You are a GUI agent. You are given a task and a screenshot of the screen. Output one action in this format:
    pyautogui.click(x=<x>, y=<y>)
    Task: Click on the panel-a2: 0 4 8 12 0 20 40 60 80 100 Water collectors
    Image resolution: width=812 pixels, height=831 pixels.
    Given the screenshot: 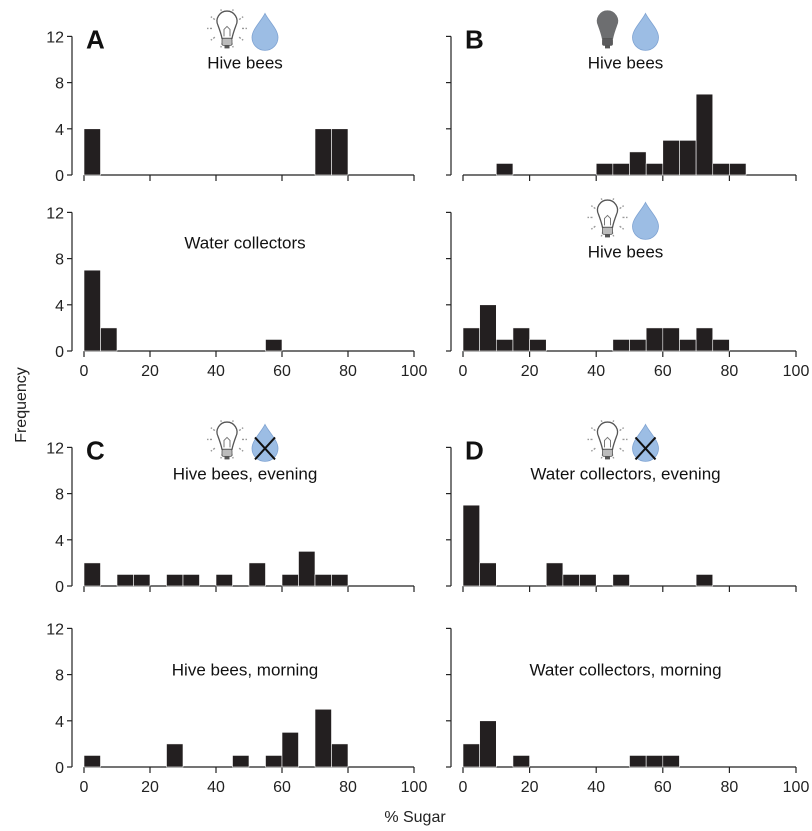 What is the action you would take?
    pyautogui.click(x=236, y=292)
    